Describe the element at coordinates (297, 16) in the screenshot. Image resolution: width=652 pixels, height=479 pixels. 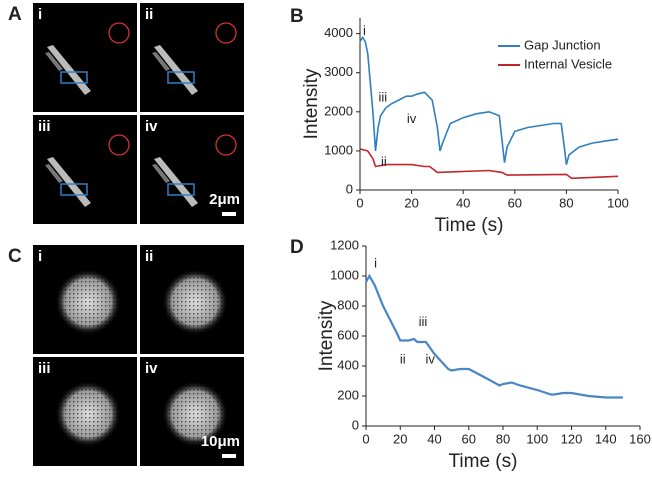
I see `panel-letter: B` at that location.